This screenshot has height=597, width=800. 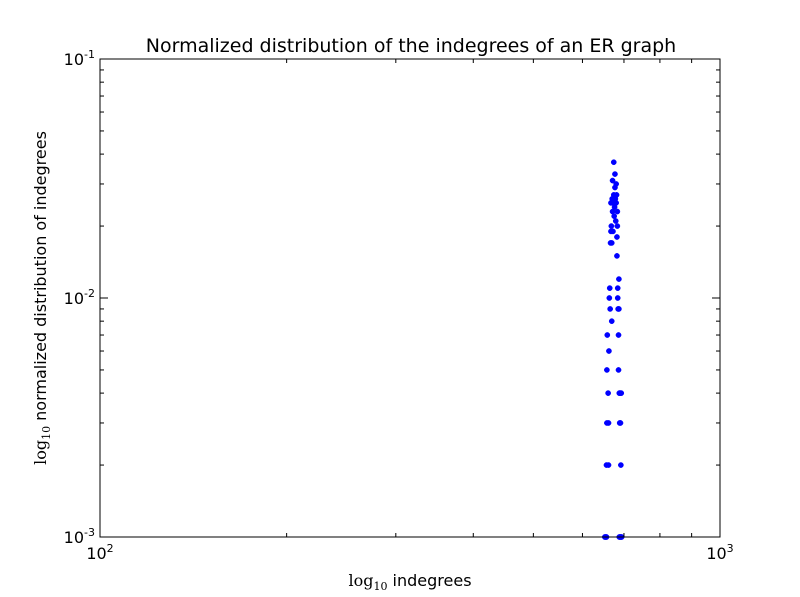 What do you see at coordinates (79, 58) in the screenshot?
I see `y-tick-label: 10⁻¹` at bounding box center [79, 58].